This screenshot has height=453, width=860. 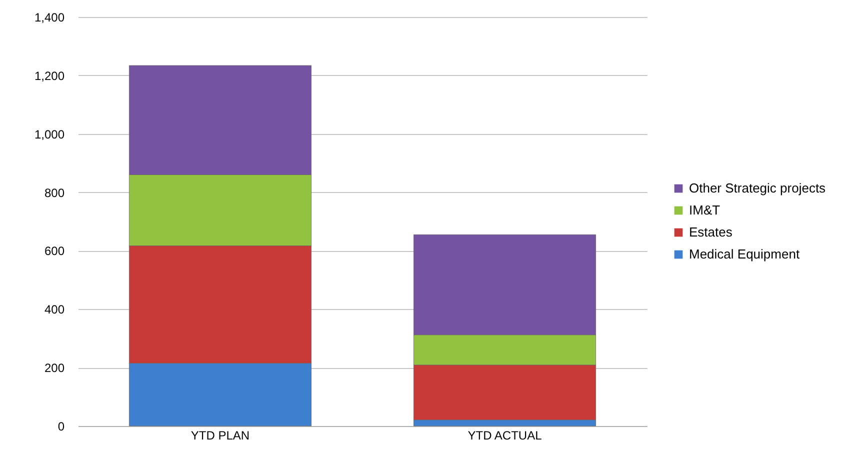 What do you see at coordinates (49, 75) in the screenshot?
I see `y-tick-label: 1,200` at bounding box center [49, 75].